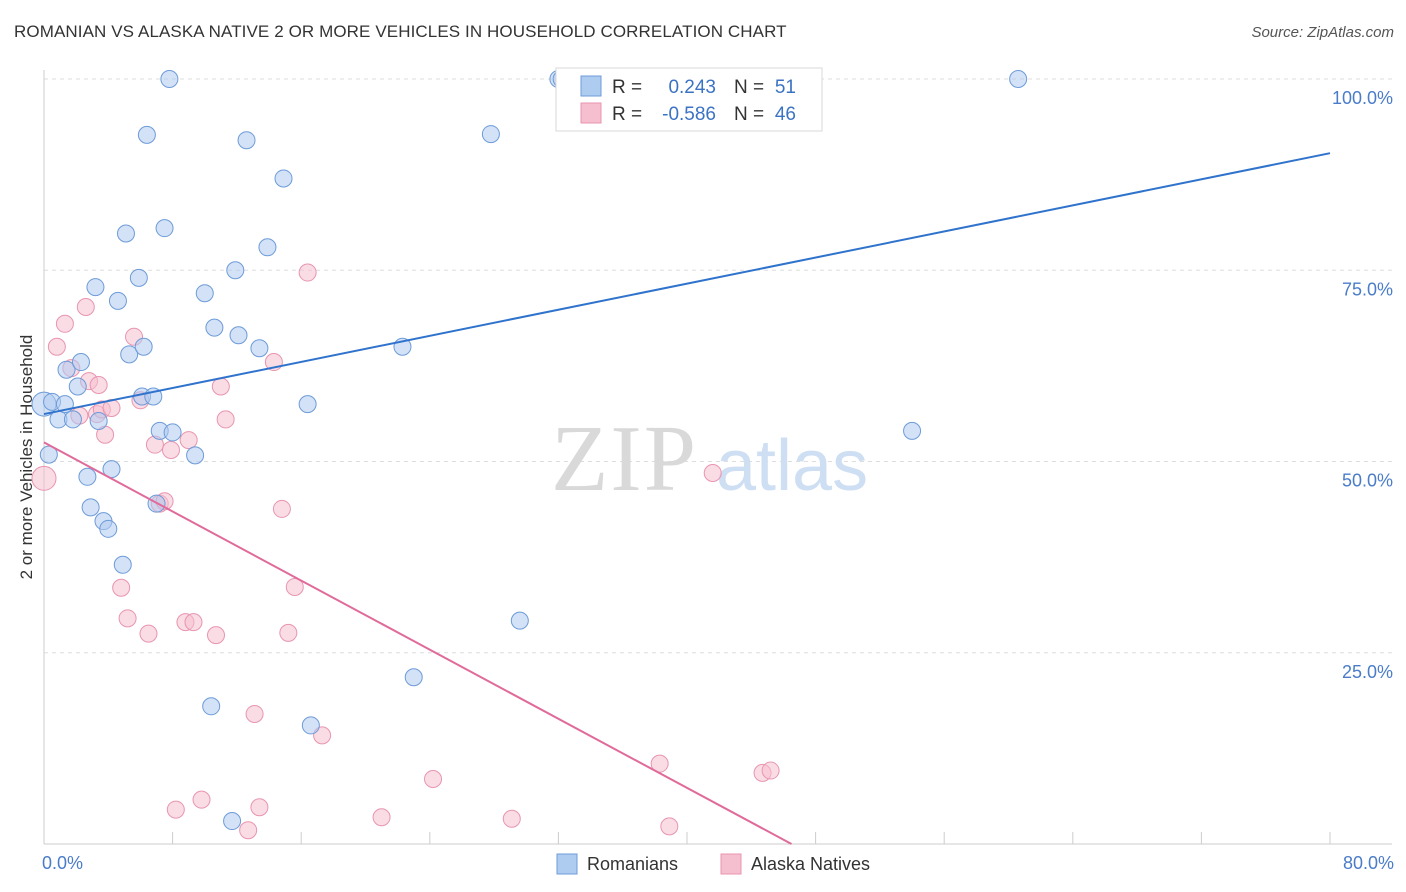 This screenshot has width=1406, height=892. What do you see at coordinates (627, 87) in the screenshot?
I see `legend-r-label-romanians: R =` at bounding box center [627, 87].